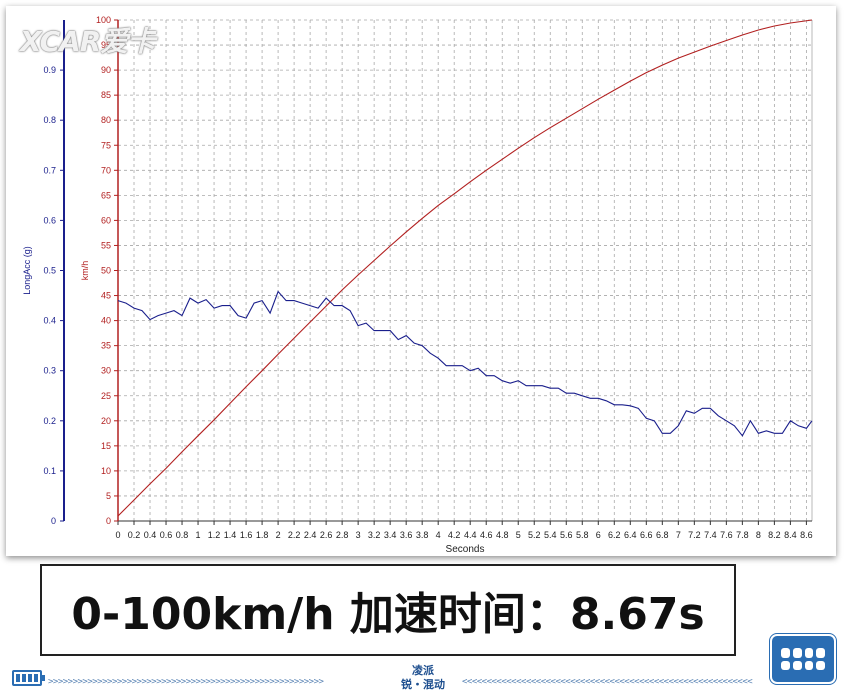  I want to click on x-tick-label: 7.4, so click(710, 535).